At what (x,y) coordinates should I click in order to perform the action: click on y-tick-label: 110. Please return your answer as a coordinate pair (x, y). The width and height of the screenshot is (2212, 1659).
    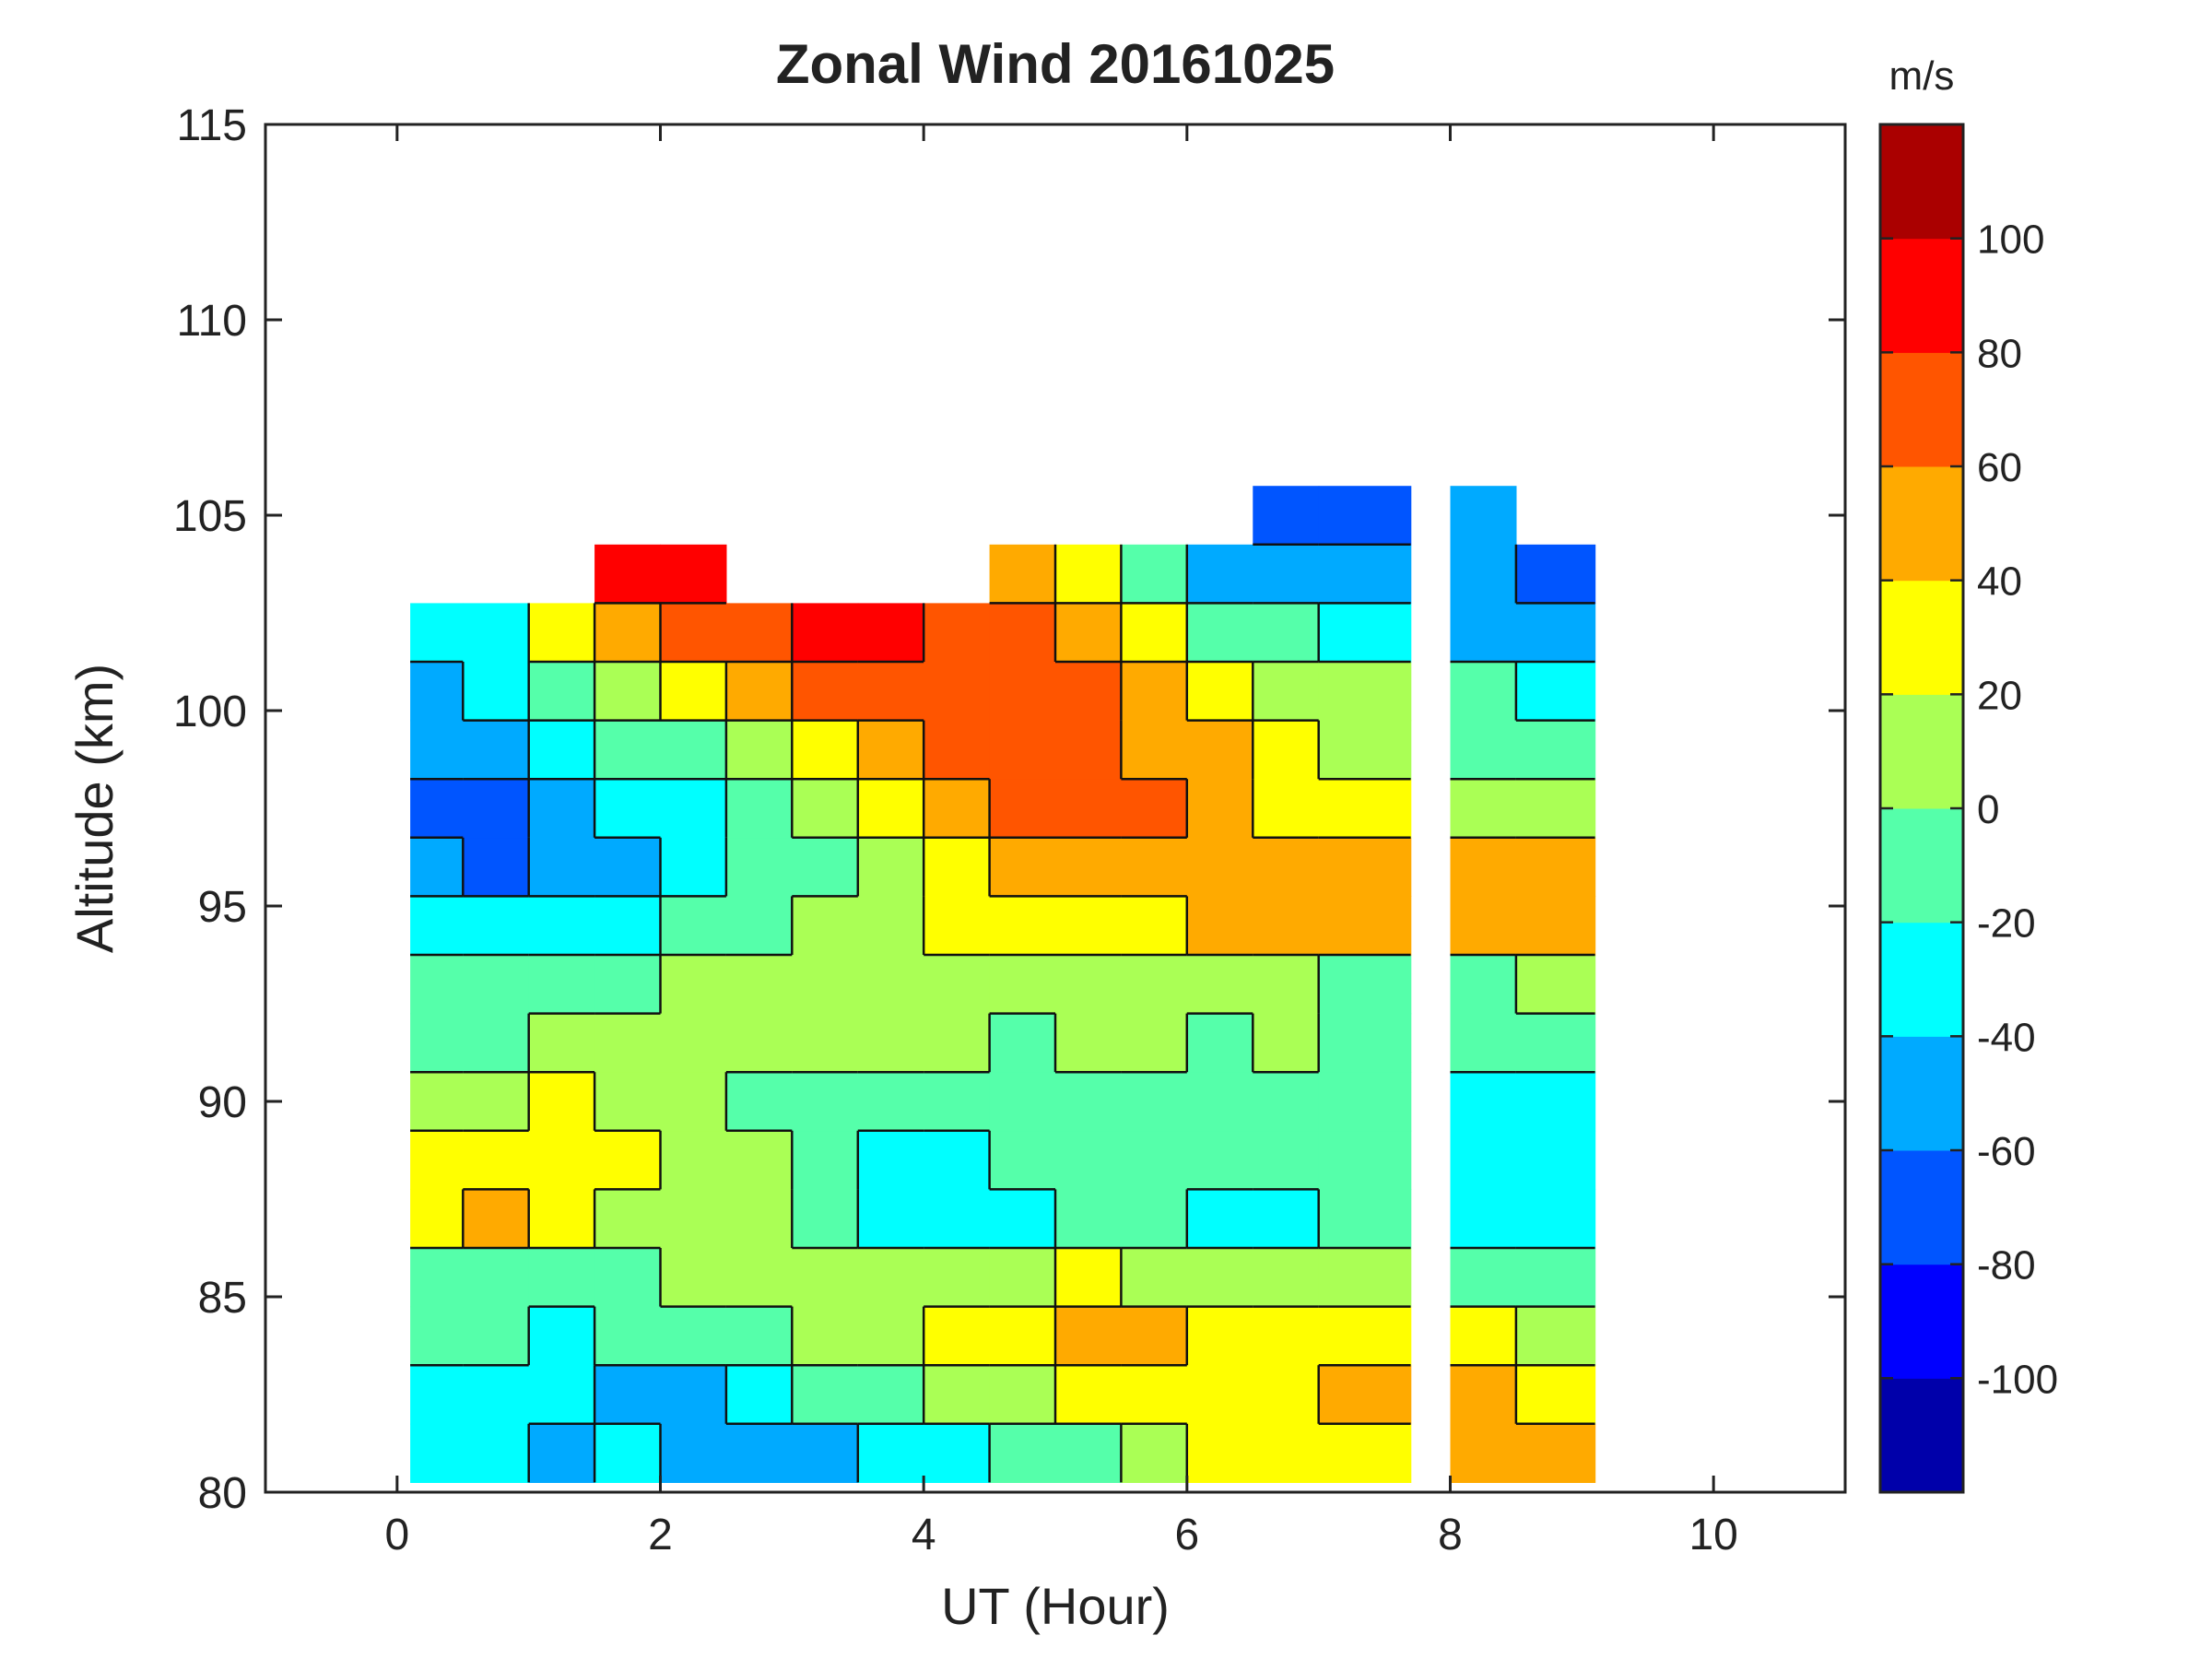
    Looking at the image, I should click on (211, 321).